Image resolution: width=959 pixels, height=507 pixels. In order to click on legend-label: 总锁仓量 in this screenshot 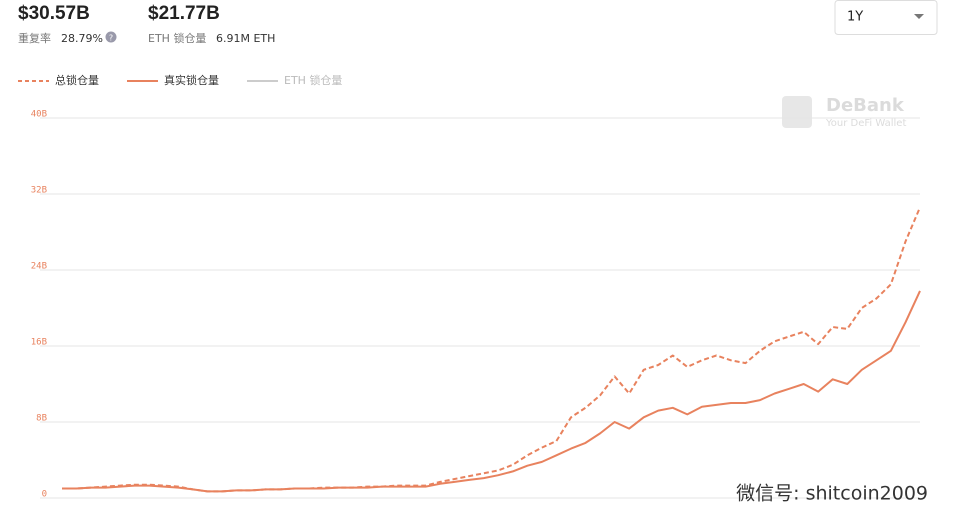, I will do `click(77, 80)`.